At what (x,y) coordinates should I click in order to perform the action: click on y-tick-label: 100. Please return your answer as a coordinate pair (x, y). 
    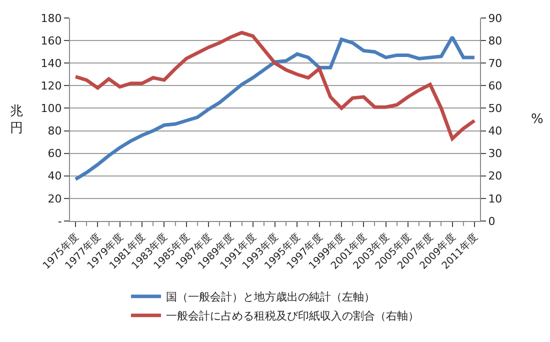
    Looking at the image, I should click on (51, 109).